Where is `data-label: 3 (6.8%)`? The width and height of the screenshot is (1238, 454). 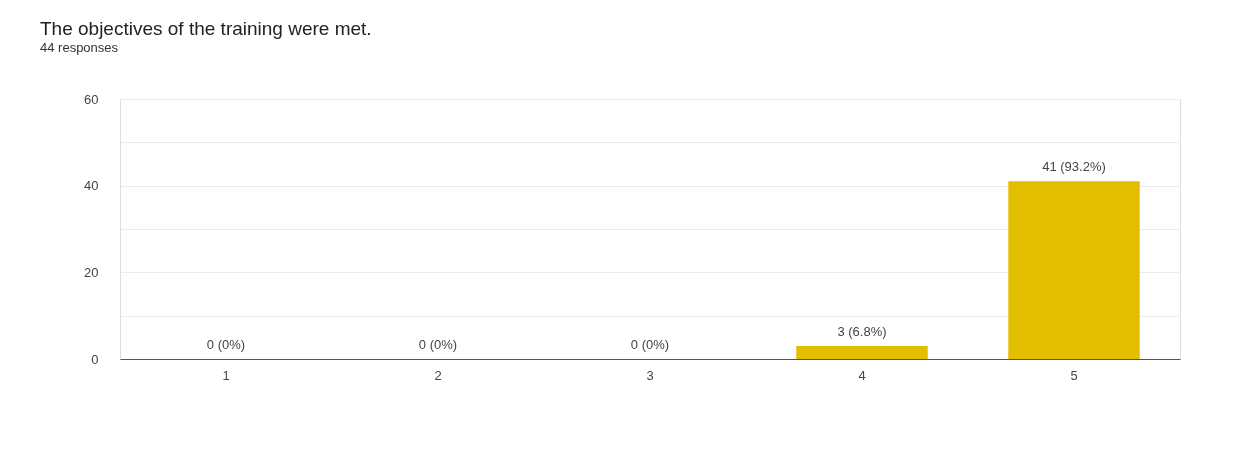 data-label: 3 (6.8%) is located at coordinates (862, 331).